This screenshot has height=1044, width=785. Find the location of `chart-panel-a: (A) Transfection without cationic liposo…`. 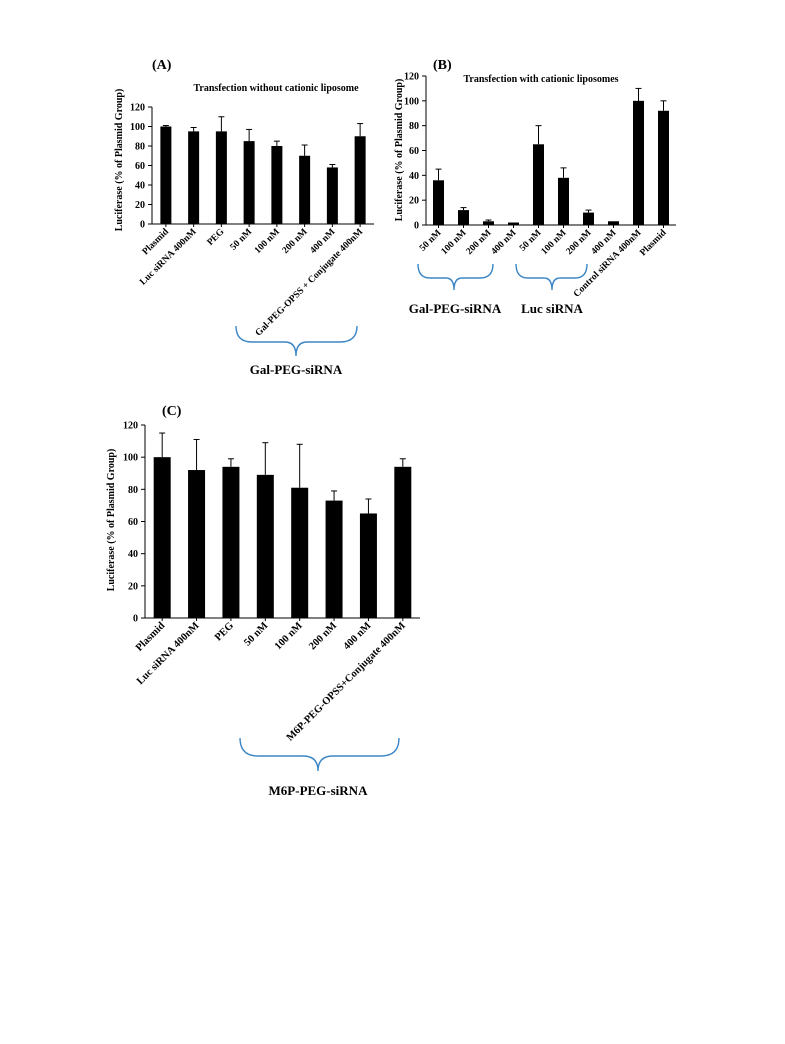

chart-panel-a: (A) Transfection without cationic liposo… is located at coordinates (244, 217).